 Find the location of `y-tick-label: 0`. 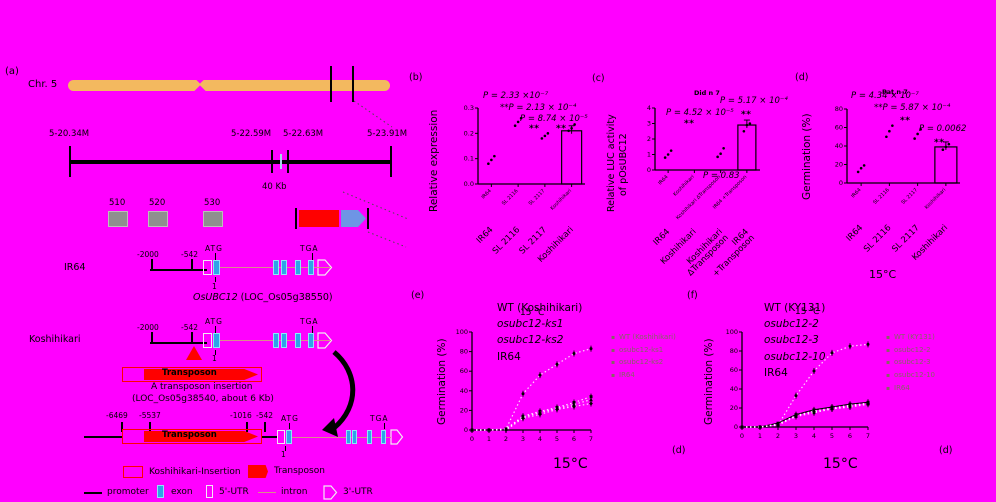

y-tick-label: 0 is located at coordinates (466, 430).